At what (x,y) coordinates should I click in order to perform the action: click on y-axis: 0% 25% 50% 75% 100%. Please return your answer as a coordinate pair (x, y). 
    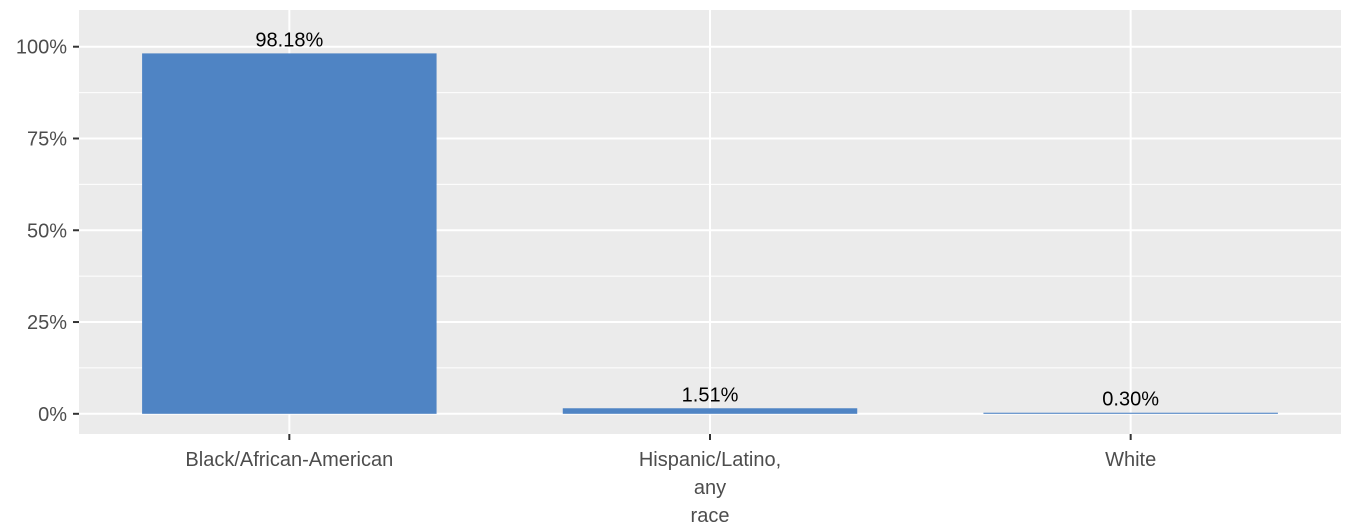
    Looking at the image, I should click on (47, 231).